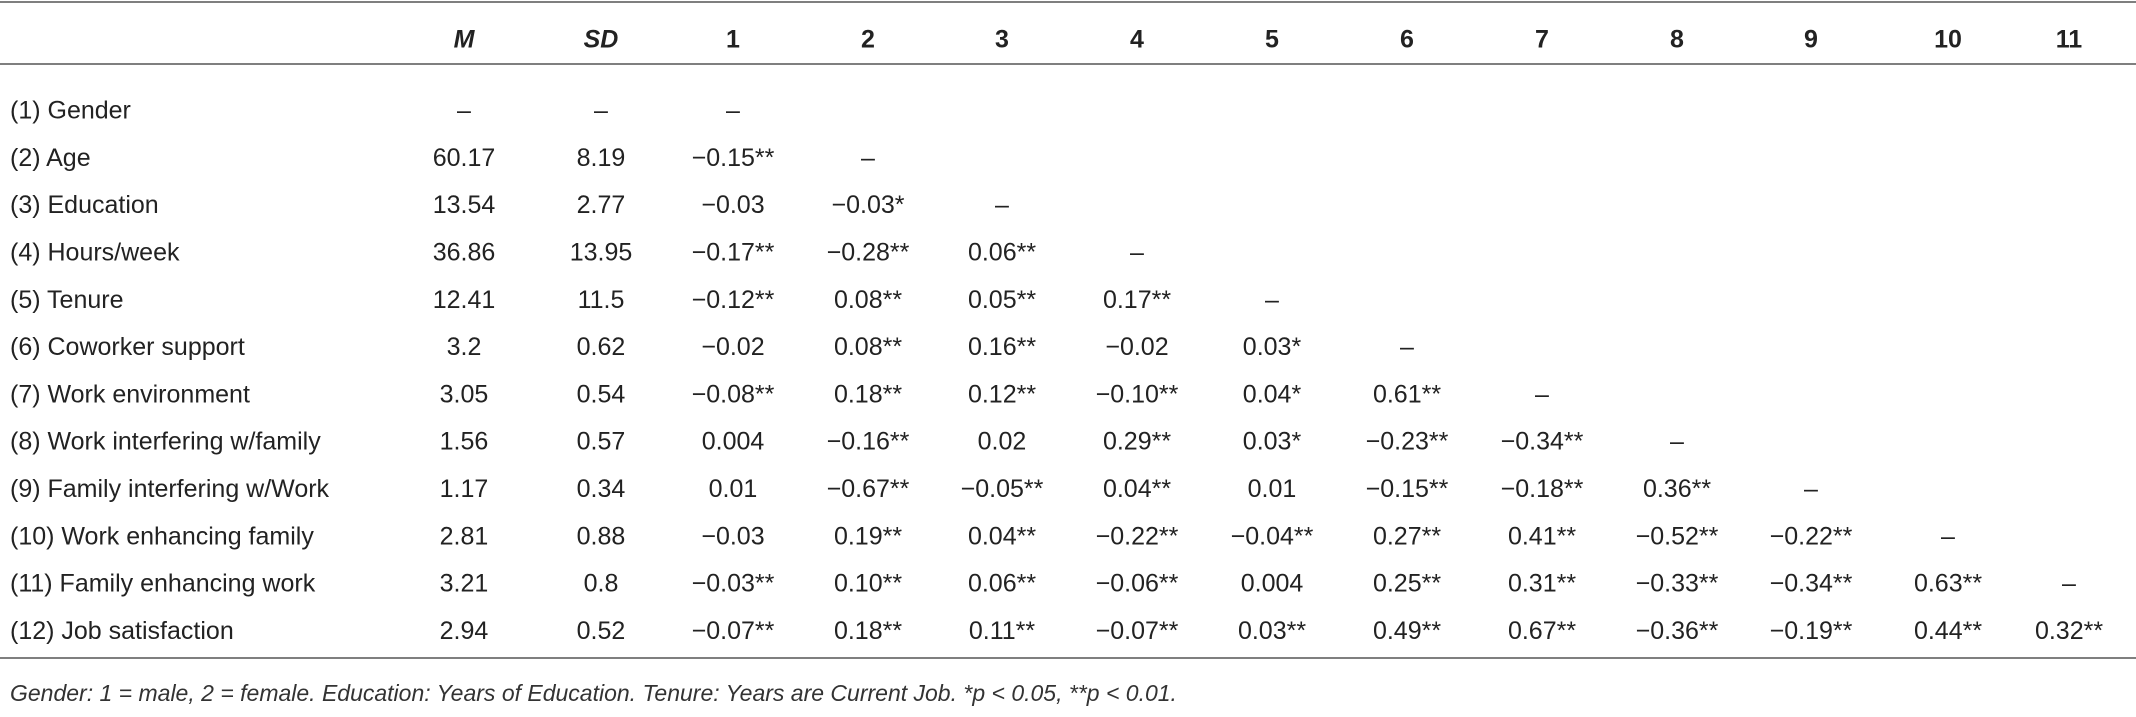 Image resolution: width=2136 pixels, height=717 pixels. Describe the element at coordinates (1002, 40) in the screenshot. I see `column-header: 3` at that location.